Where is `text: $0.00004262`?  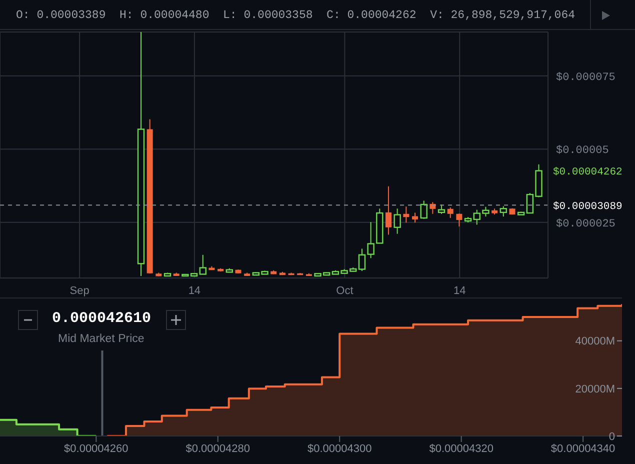 text: $0.00004262 is located at coordinates (587, 172).